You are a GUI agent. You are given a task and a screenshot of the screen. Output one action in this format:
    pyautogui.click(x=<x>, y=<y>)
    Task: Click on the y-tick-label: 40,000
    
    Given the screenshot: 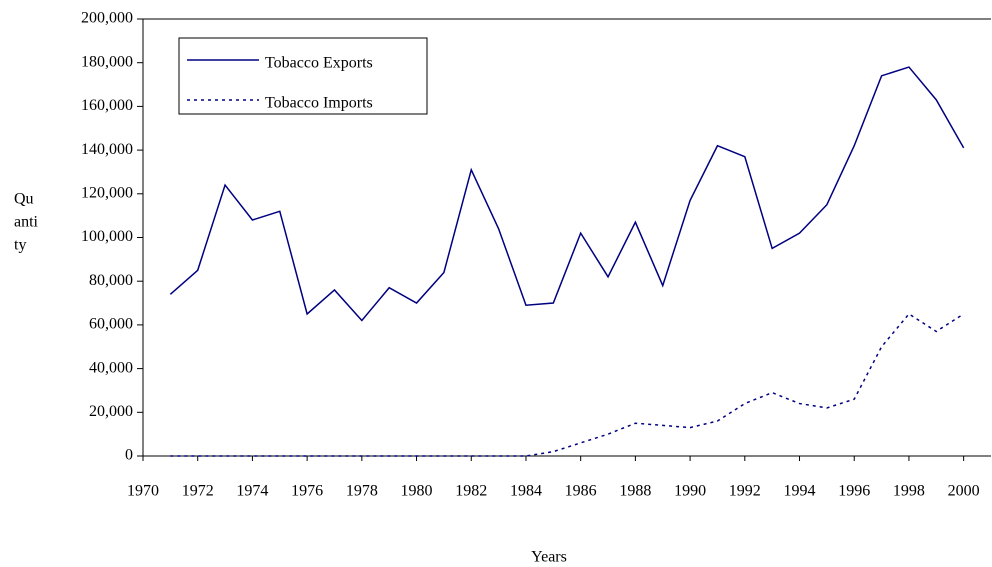 What is the action you would take?
    pyautogui.click(x=111, y=367)
    